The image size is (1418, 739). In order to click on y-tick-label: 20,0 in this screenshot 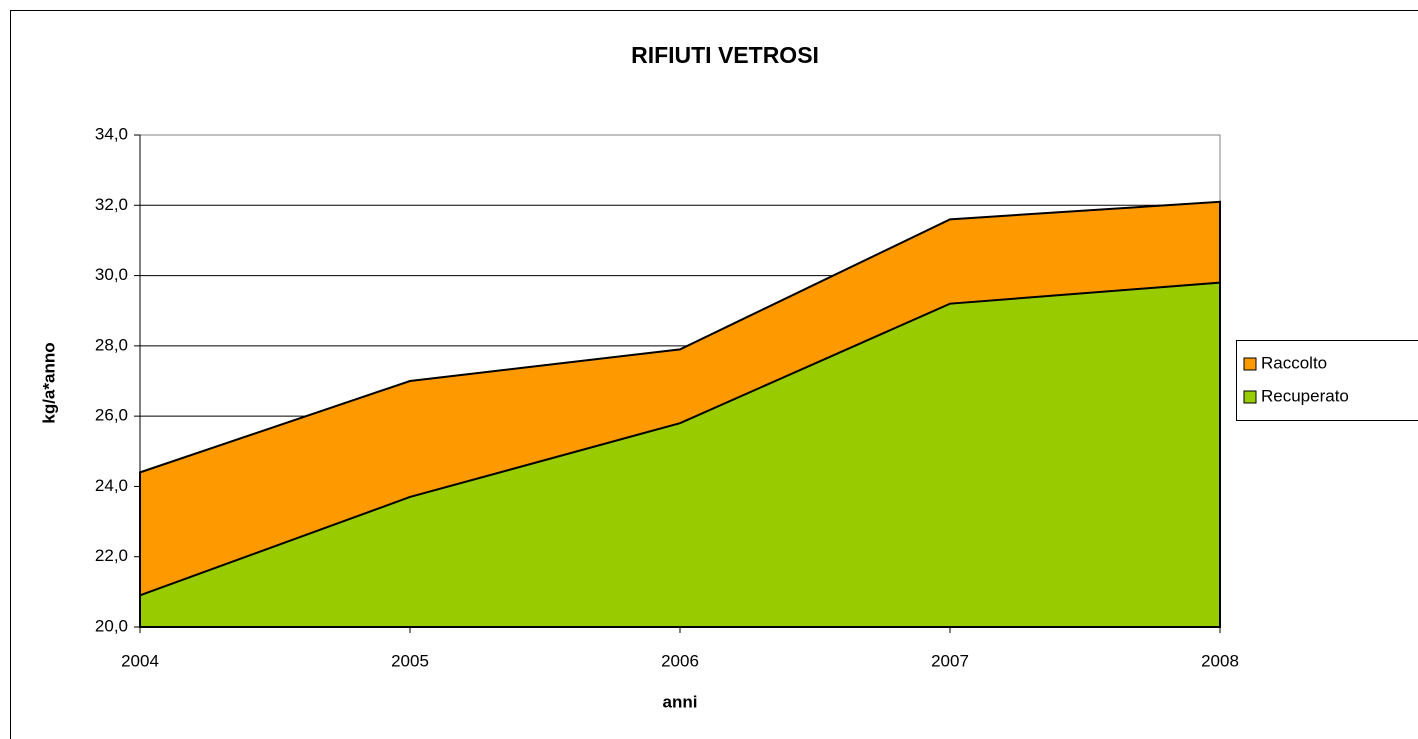, I will do `click(111, 625)`.